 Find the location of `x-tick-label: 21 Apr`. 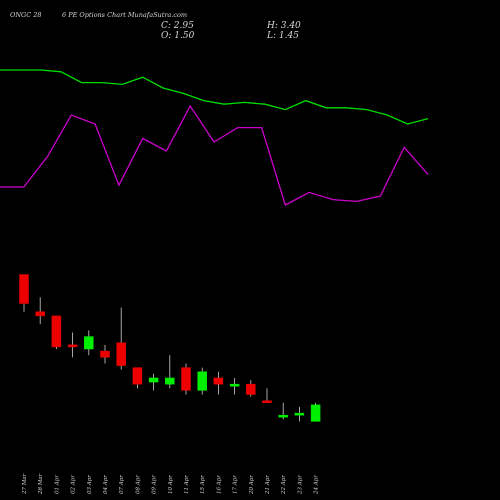

x-tick-label: 21 Apr is located at coordinates (268, 485).